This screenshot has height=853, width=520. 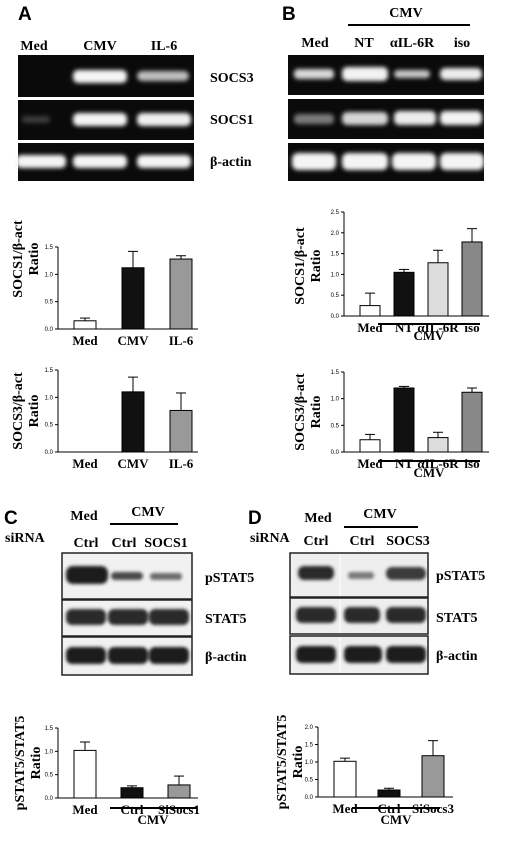 What do you see at coordinates (408, 541) in the screenshot?
I see `panel-d-lane-label: SOCS3` at bounding box center [408, 541].